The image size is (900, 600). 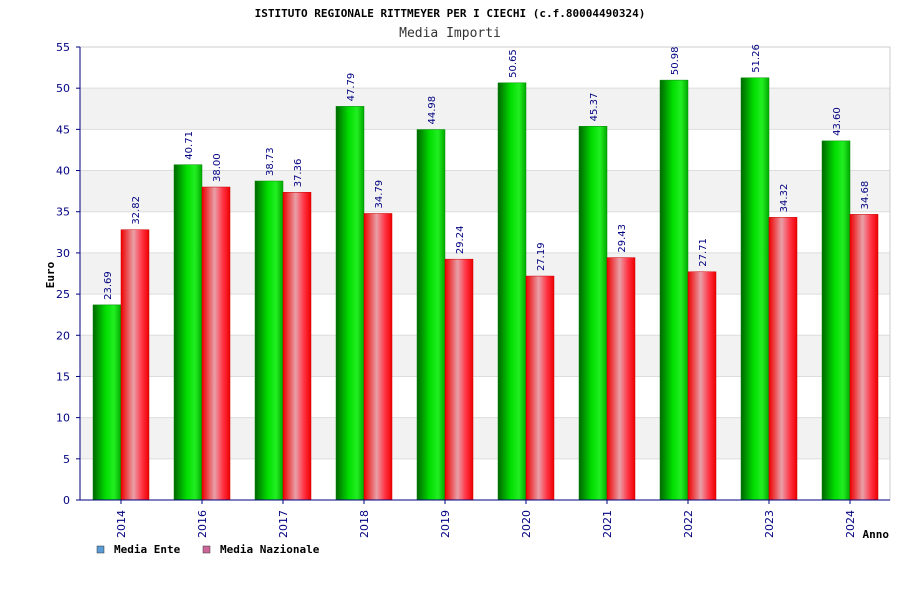 What do you see at coordinates (622, 238) in the screenshot?
I see `value-label: 29.43` at bounding box center [622, 238].